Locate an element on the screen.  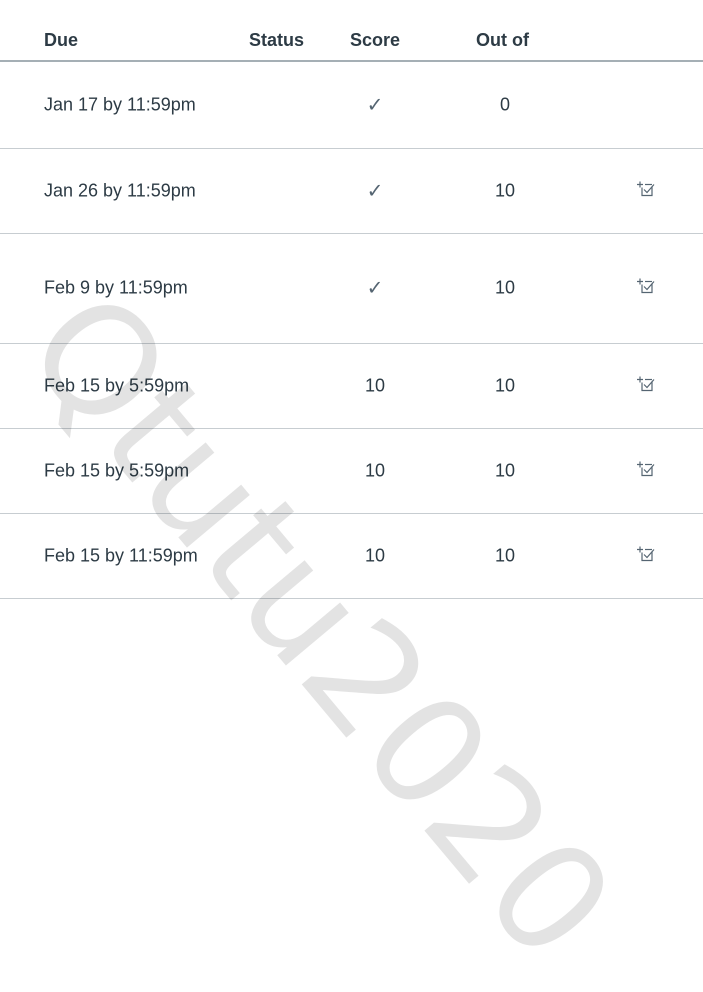
due-date: Feb 9 by 11:59pm is located at coordinates (116, 287).